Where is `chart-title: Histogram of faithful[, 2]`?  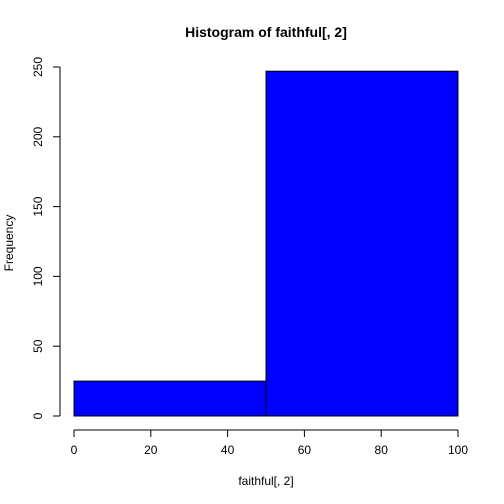
chart-title: Histogram of faithful[, 2] is located at coordinates (266, 32).